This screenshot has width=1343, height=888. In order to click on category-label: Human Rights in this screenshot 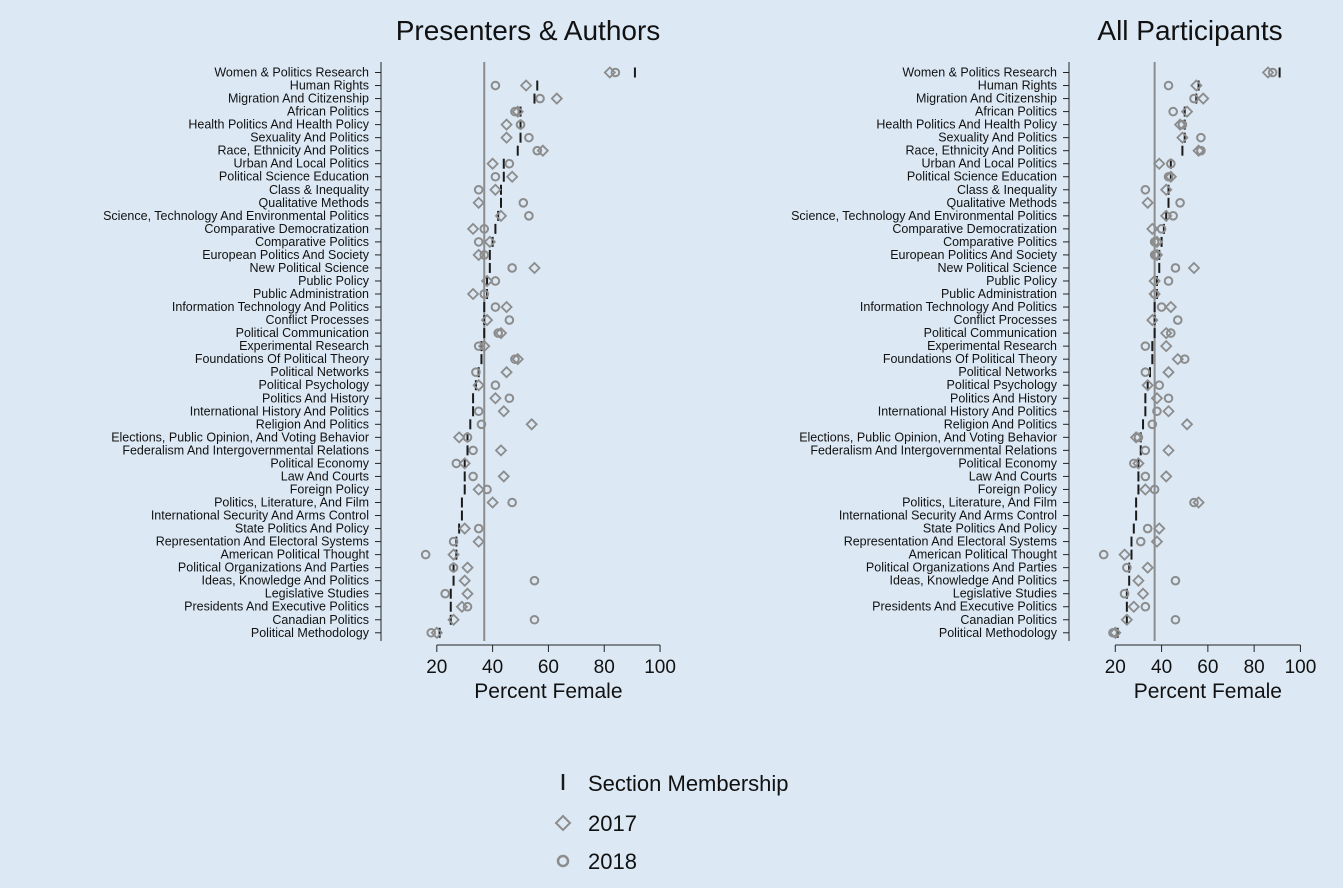, I will do `click(329, 86)`.